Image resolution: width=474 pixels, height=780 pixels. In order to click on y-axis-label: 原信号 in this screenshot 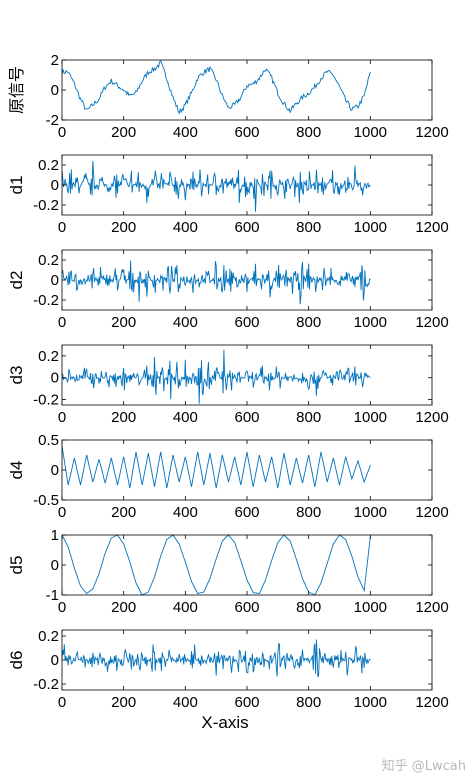, I will do `click(16, 90)`.